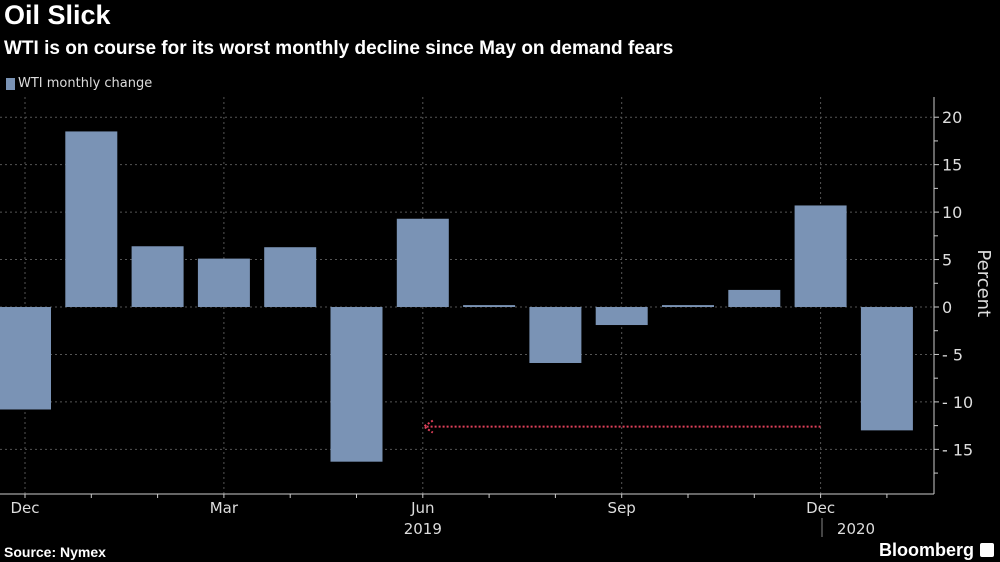  I want to click on legend: WTI monthly change, so click(79, 83).